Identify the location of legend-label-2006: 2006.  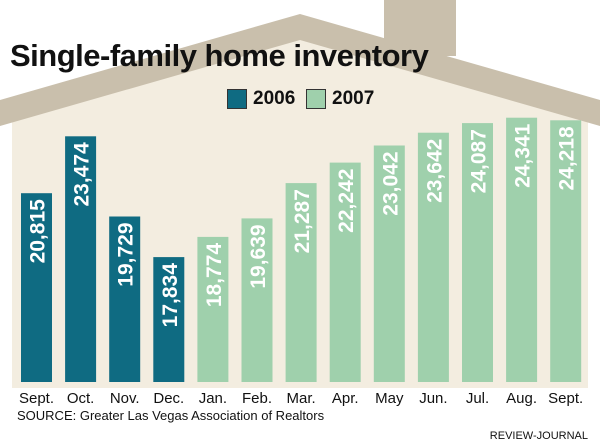
(274, 98).